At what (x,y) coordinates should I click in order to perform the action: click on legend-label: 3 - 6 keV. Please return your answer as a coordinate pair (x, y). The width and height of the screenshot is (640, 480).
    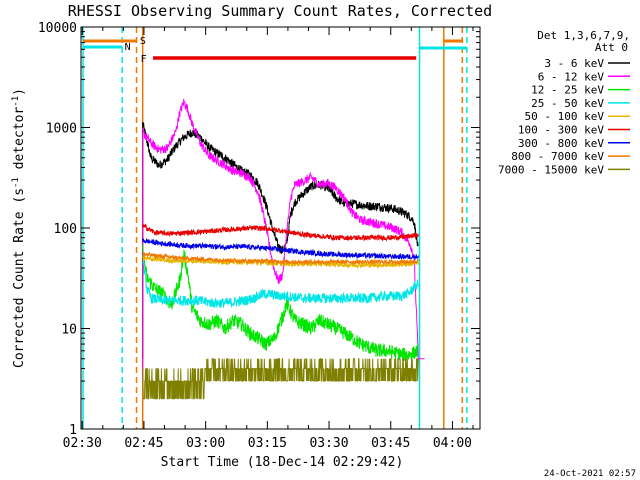
    Looking at the image, I should click on (574, 63).